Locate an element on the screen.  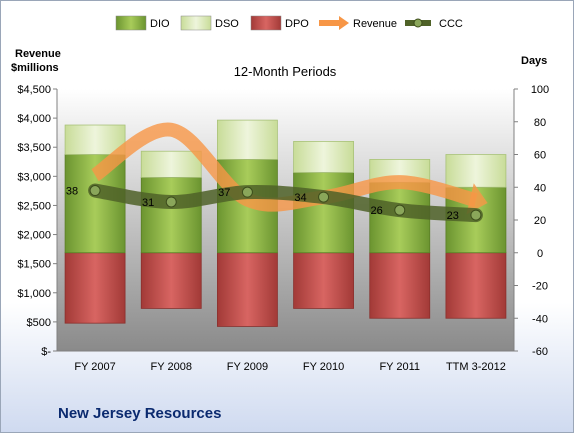
legend-label-ccc: CCC is located at coordinates (451, 24).